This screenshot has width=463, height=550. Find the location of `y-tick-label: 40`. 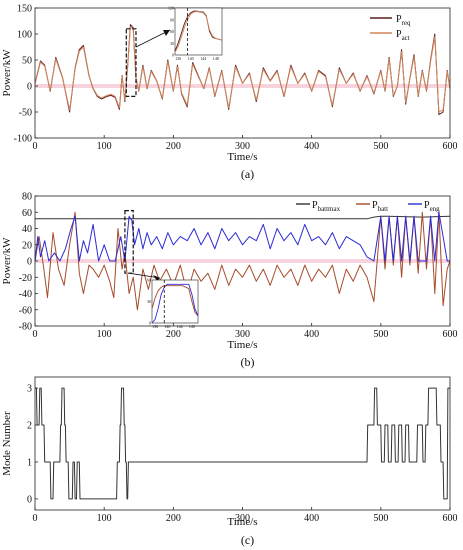

y-tick-label: 40 is located at coordinates (27, 229).